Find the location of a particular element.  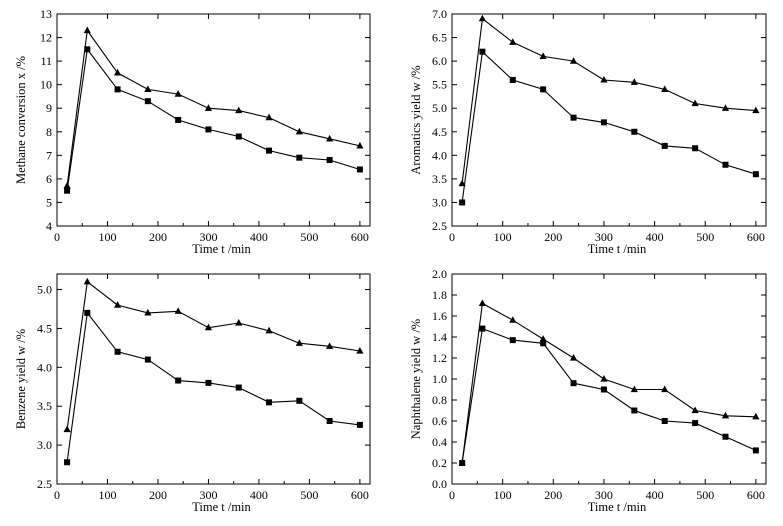

y-tick-label: 0.6 is located at coordinates (439, 421).